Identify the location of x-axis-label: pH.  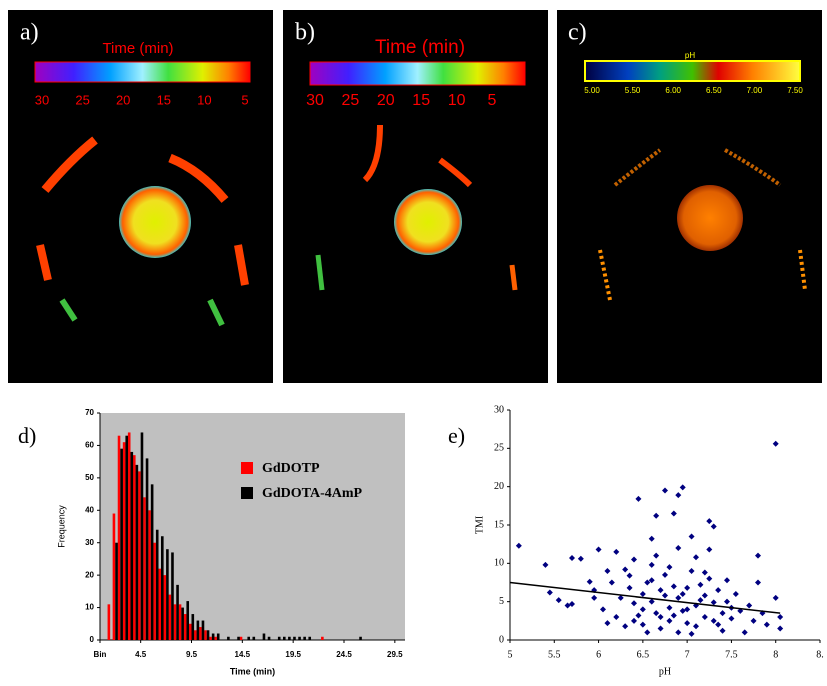
(665, 671).